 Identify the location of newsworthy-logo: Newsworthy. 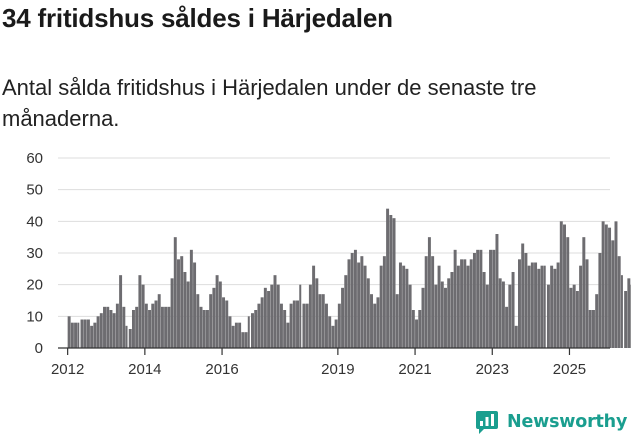
(551, 422).